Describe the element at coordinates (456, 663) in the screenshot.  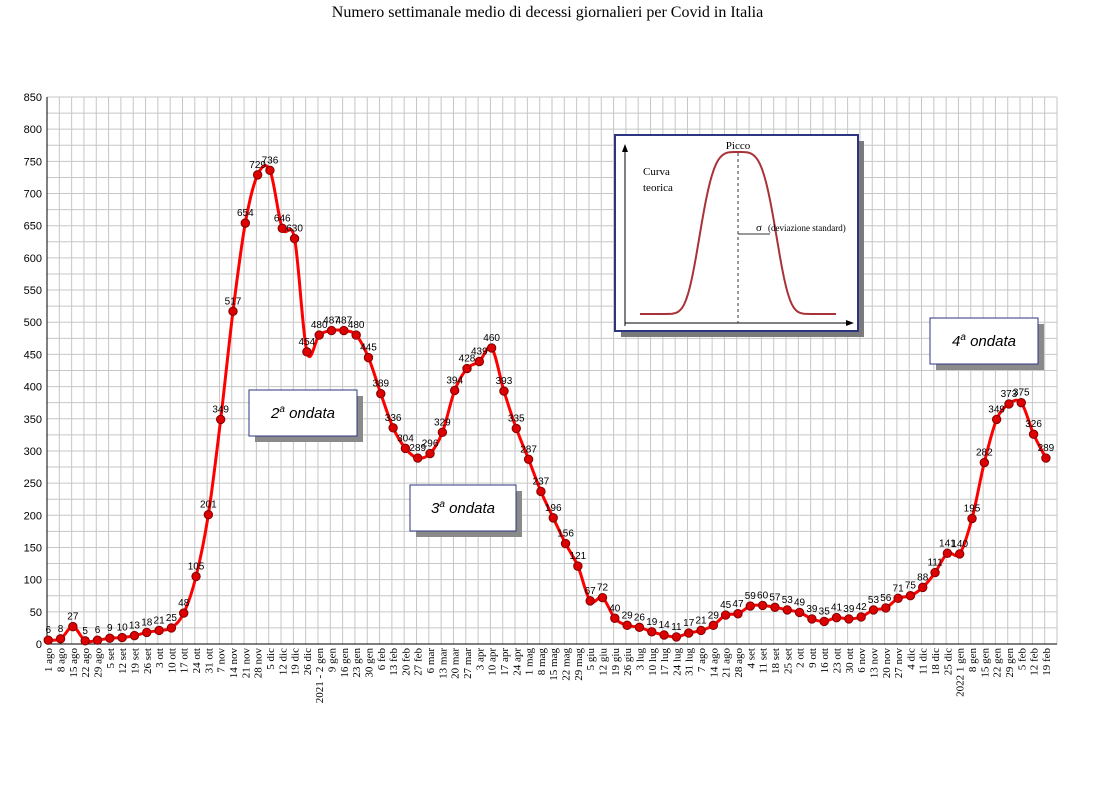
I see `x-tick-label: 20 mar` at that location.